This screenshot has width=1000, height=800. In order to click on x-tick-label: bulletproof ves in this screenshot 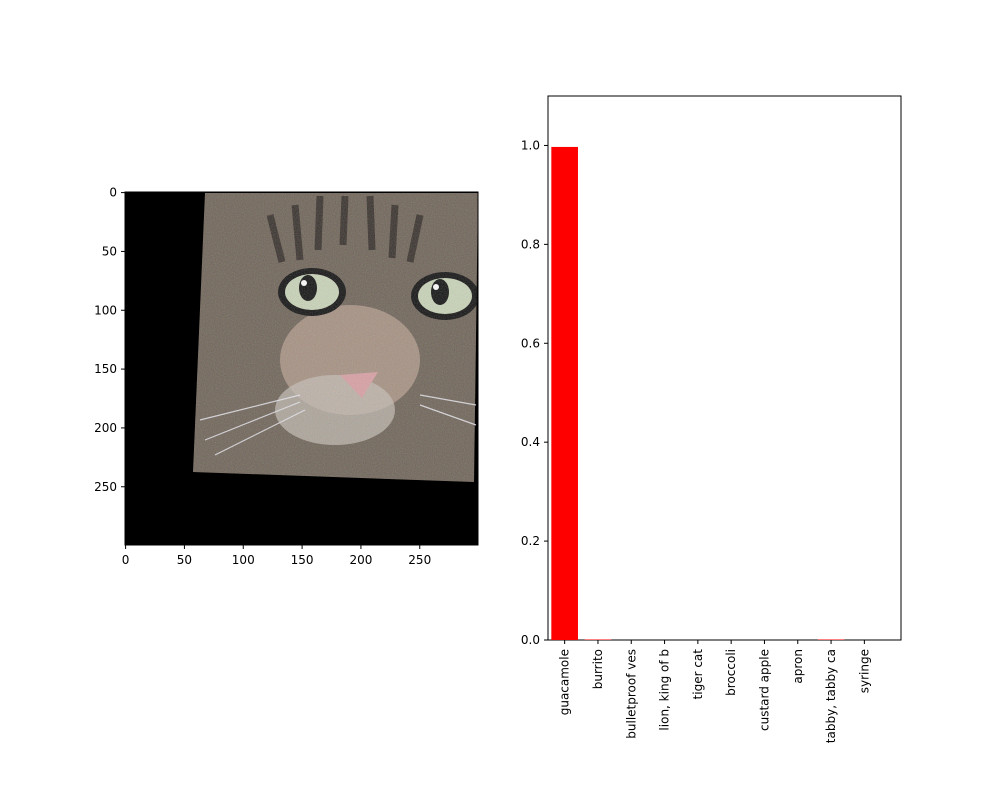, I will do `click(631, 694)`.